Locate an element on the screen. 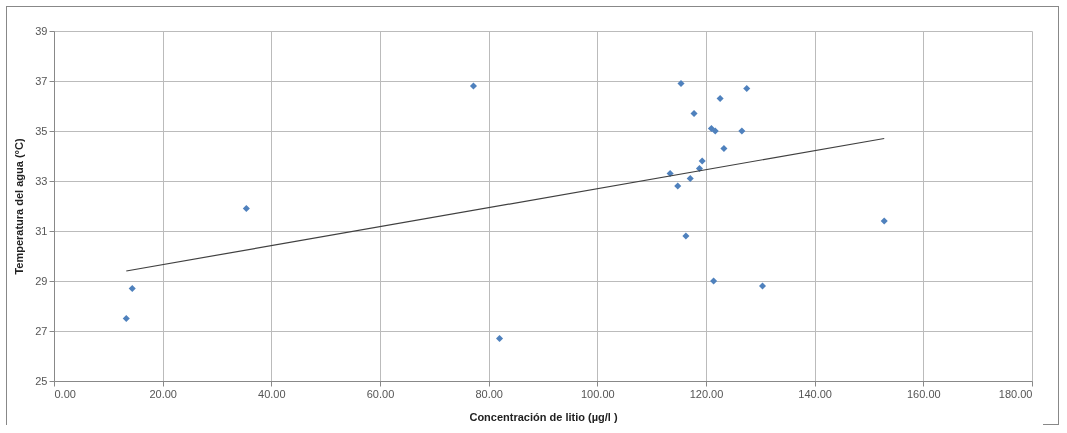 This screenshot has height=433, width=1067. y-tick-label: 39 is located at coordinates (41, 30).